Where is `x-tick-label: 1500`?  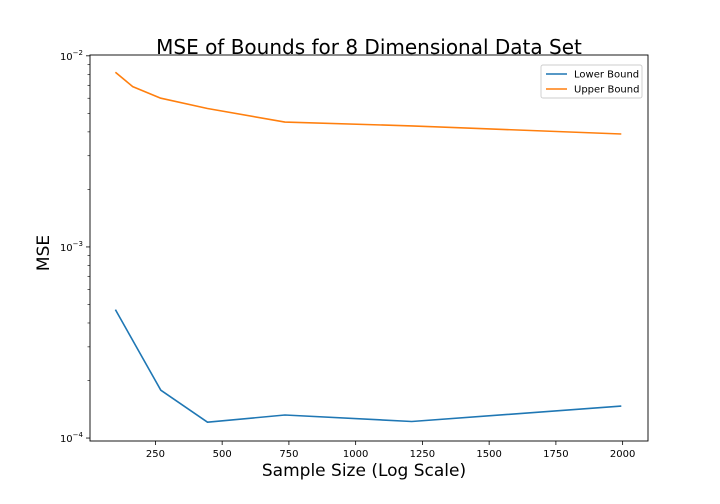 x-tick-label: 1500 is located at coordinates (488, 454).